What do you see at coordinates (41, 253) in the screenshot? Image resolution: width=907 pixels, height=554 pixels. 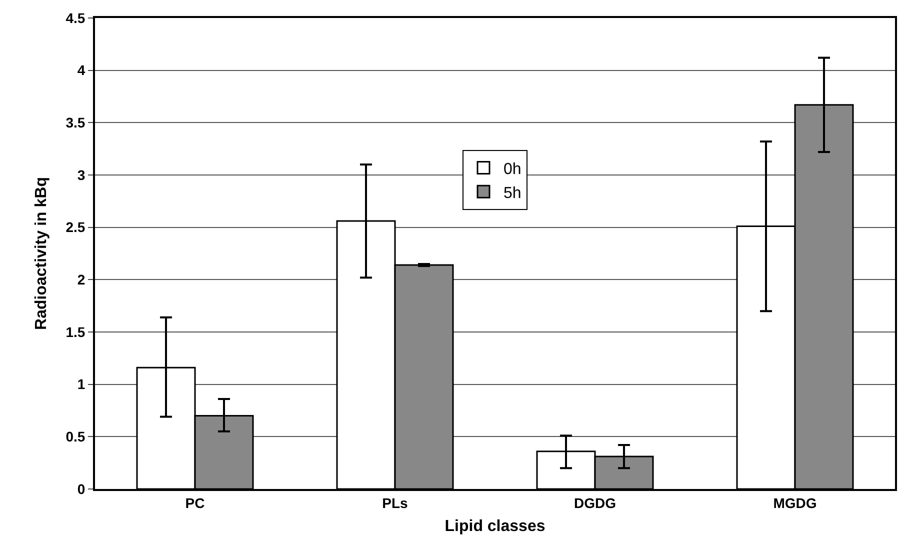 I see `y-axis-title: Radioactivity in kBq` at bounding box center [41, 253].